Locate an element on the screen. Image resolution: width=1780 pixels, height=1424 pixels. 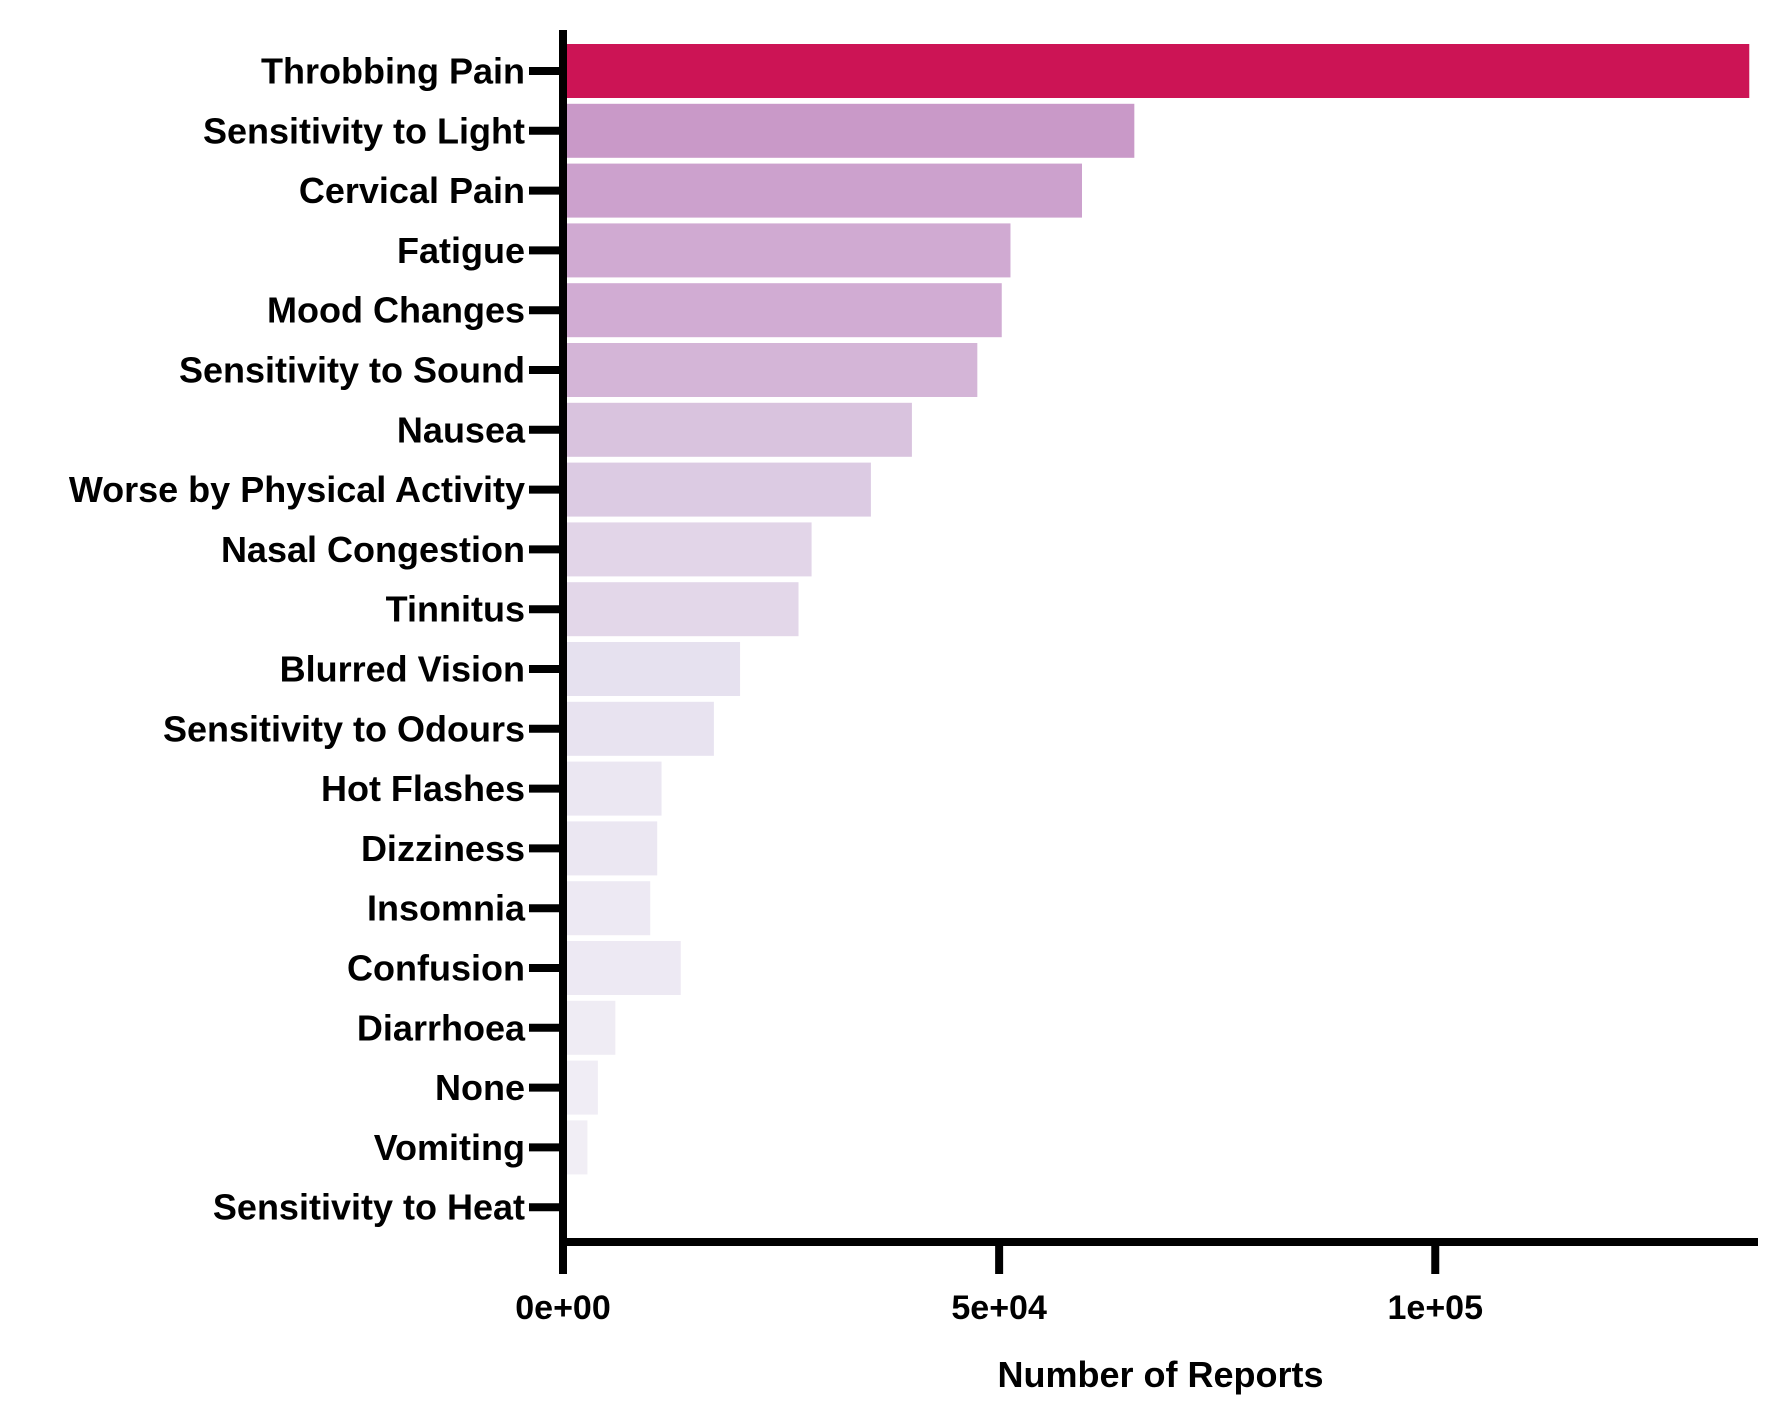
bar-mood-changes is located at coordinates (784, 310).